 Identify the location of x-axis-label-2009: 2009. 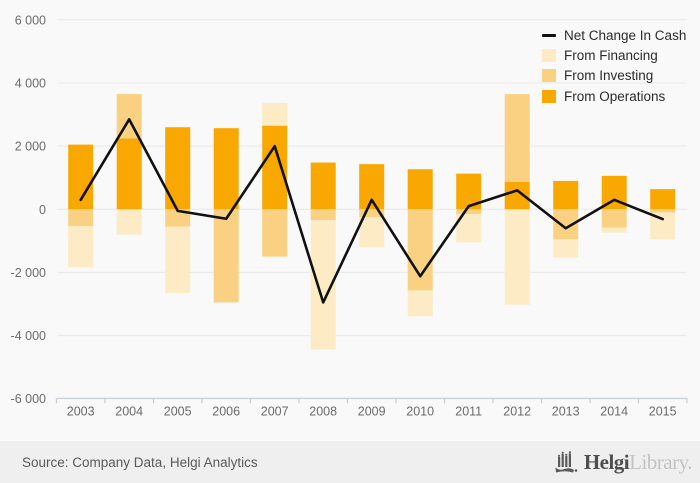
(372, 412).